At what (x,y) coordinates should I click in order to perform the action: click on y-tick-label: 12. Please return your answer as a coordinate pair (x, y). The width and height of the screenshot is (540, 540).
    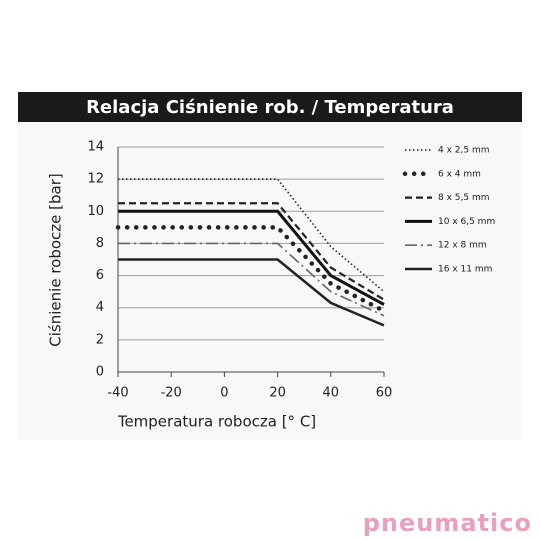
    Looking at the image, I should click on (95, 179).